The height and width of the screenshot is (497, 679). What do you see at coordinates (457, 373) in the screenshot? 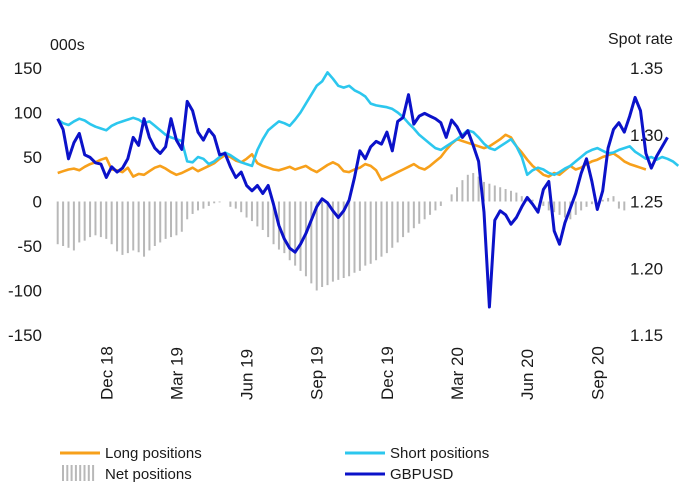
I see `x-tick-label: Mar 20` at bounding box center [457, 373].